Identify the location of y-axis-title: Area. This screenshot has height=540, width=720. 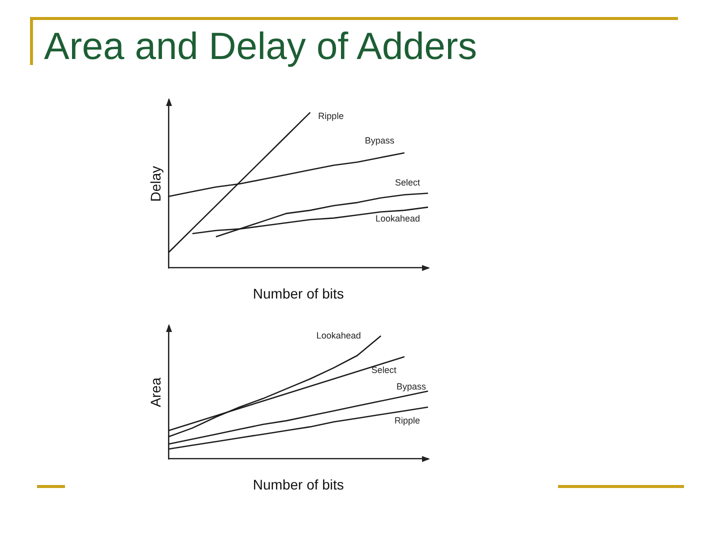
(155, 392).